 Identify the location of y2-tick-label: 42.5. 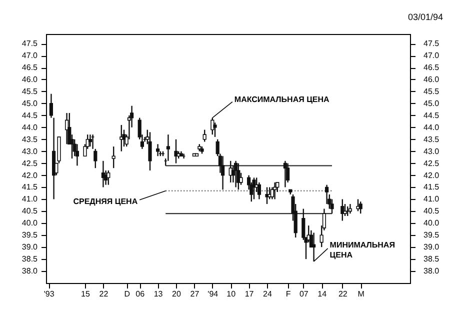
(432, 163).